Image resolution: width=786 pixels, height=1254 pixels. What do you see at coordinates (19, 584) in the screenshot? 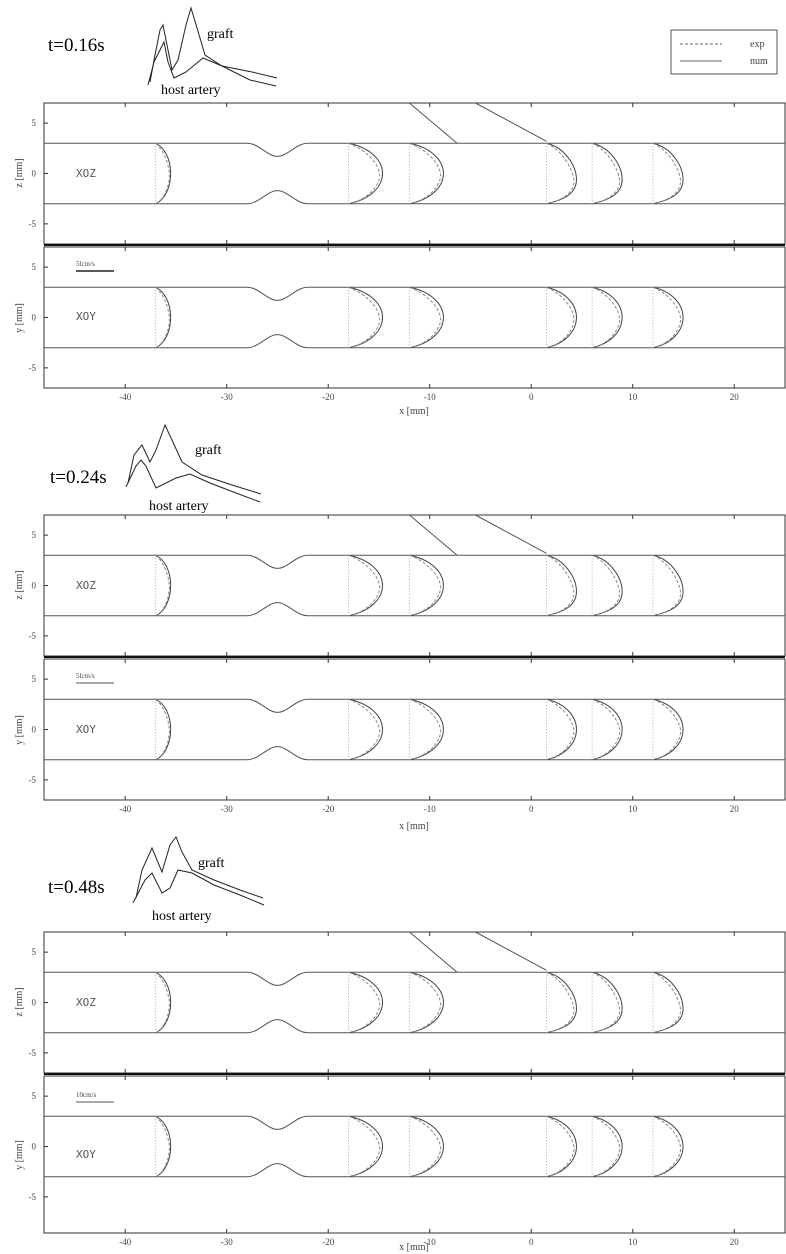
I see `panel-xoz-ylabel: z [mm]` at bounding box center [19, 584].